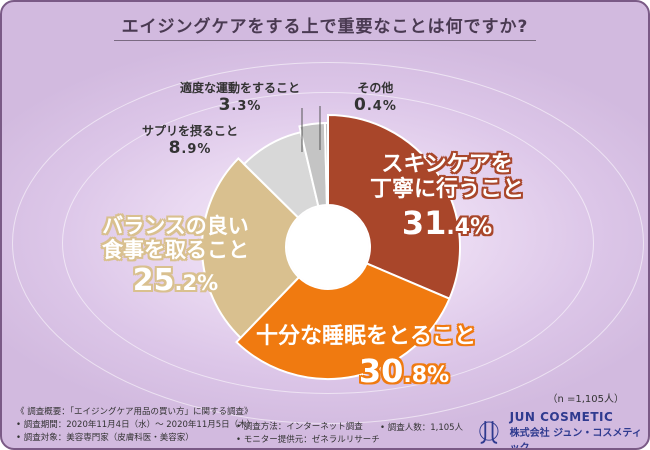 This screenshot has height=450, width=650. I want to click on notes-method: • 調査方法：インターネット調査, so click(299, 427).